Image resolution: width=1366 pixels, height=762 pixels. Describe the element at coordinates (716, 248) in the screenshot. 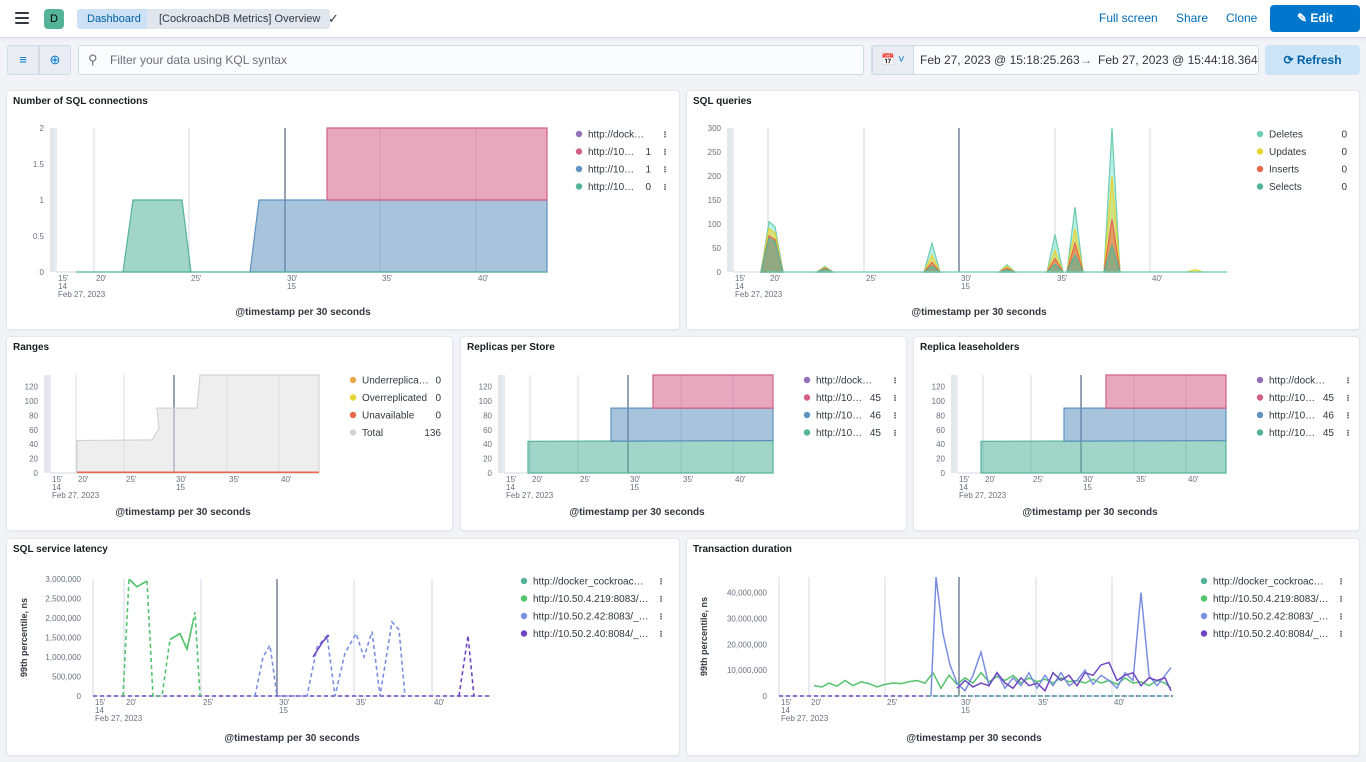

I see `y-tick-label: 50` at that location.